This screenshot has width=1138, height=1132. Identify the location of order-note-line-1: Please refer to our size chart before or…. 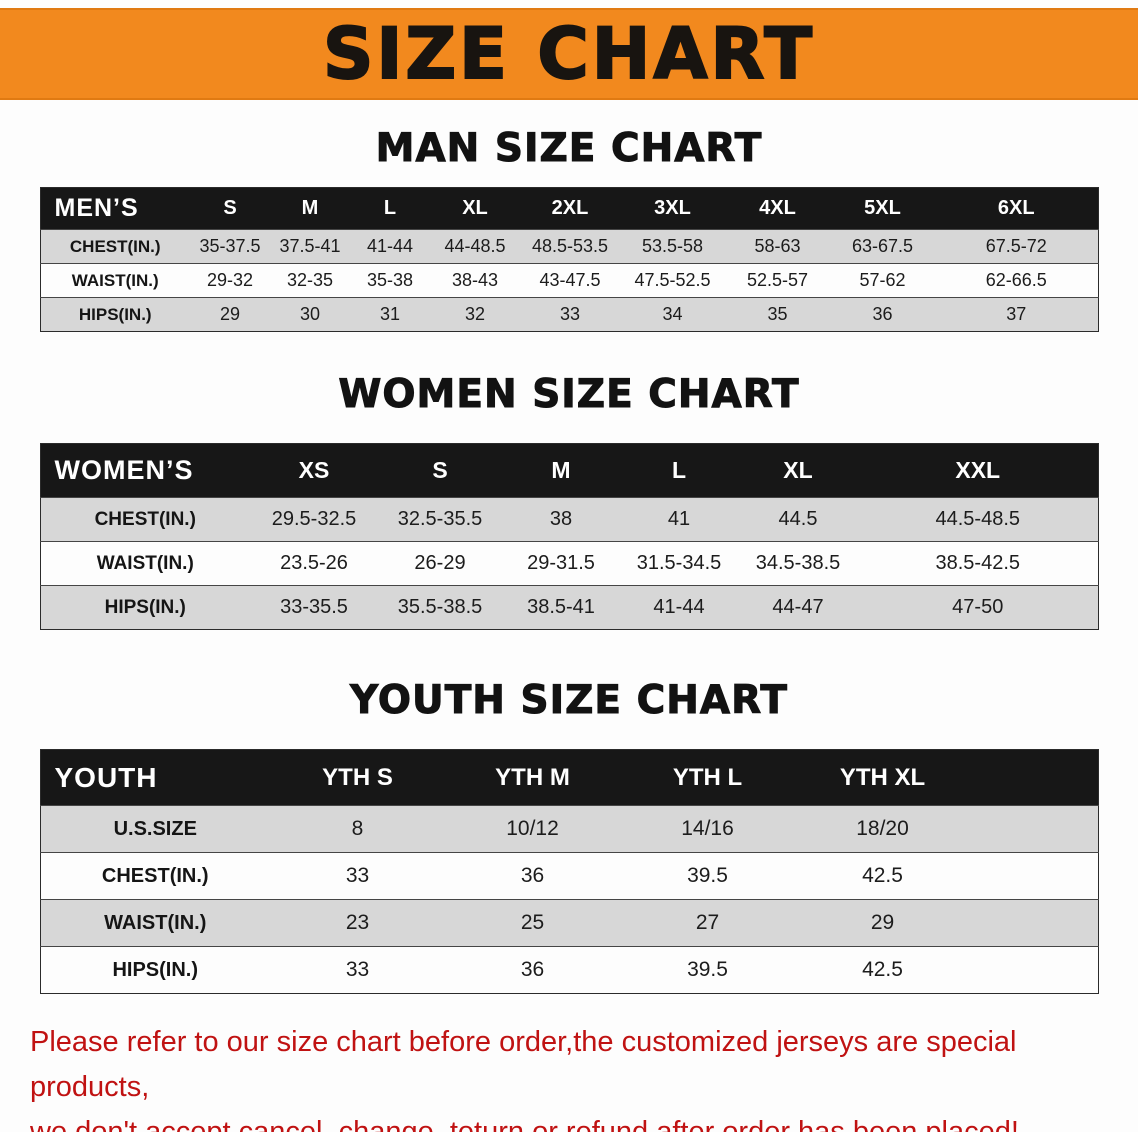
(523, 1064).